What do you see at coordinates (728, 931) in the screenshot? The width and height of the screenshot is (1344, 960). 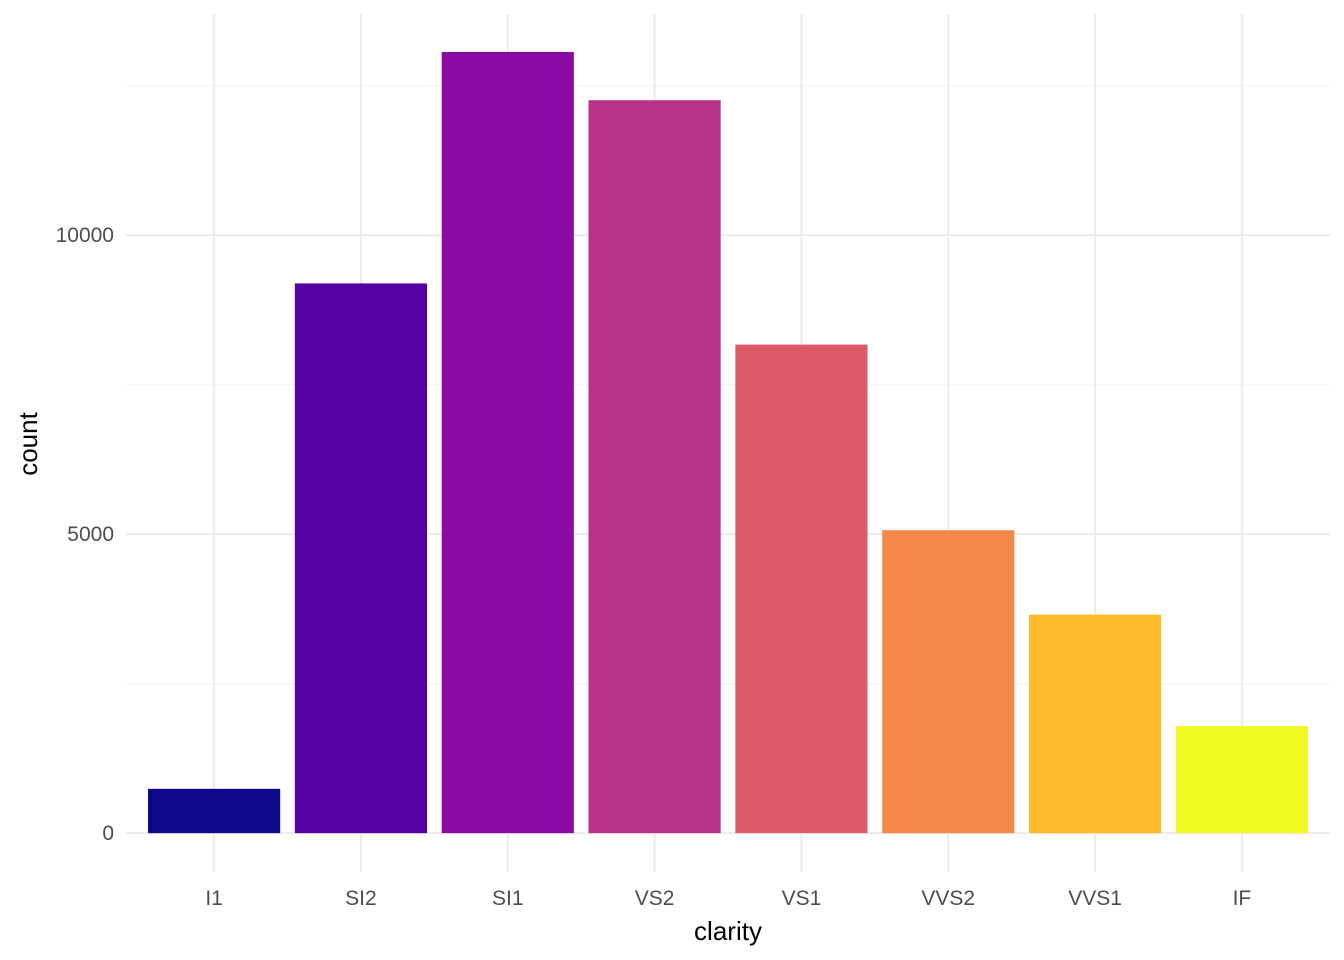 I see `x-axis-title: clarity` at bounding box center [728, 931].